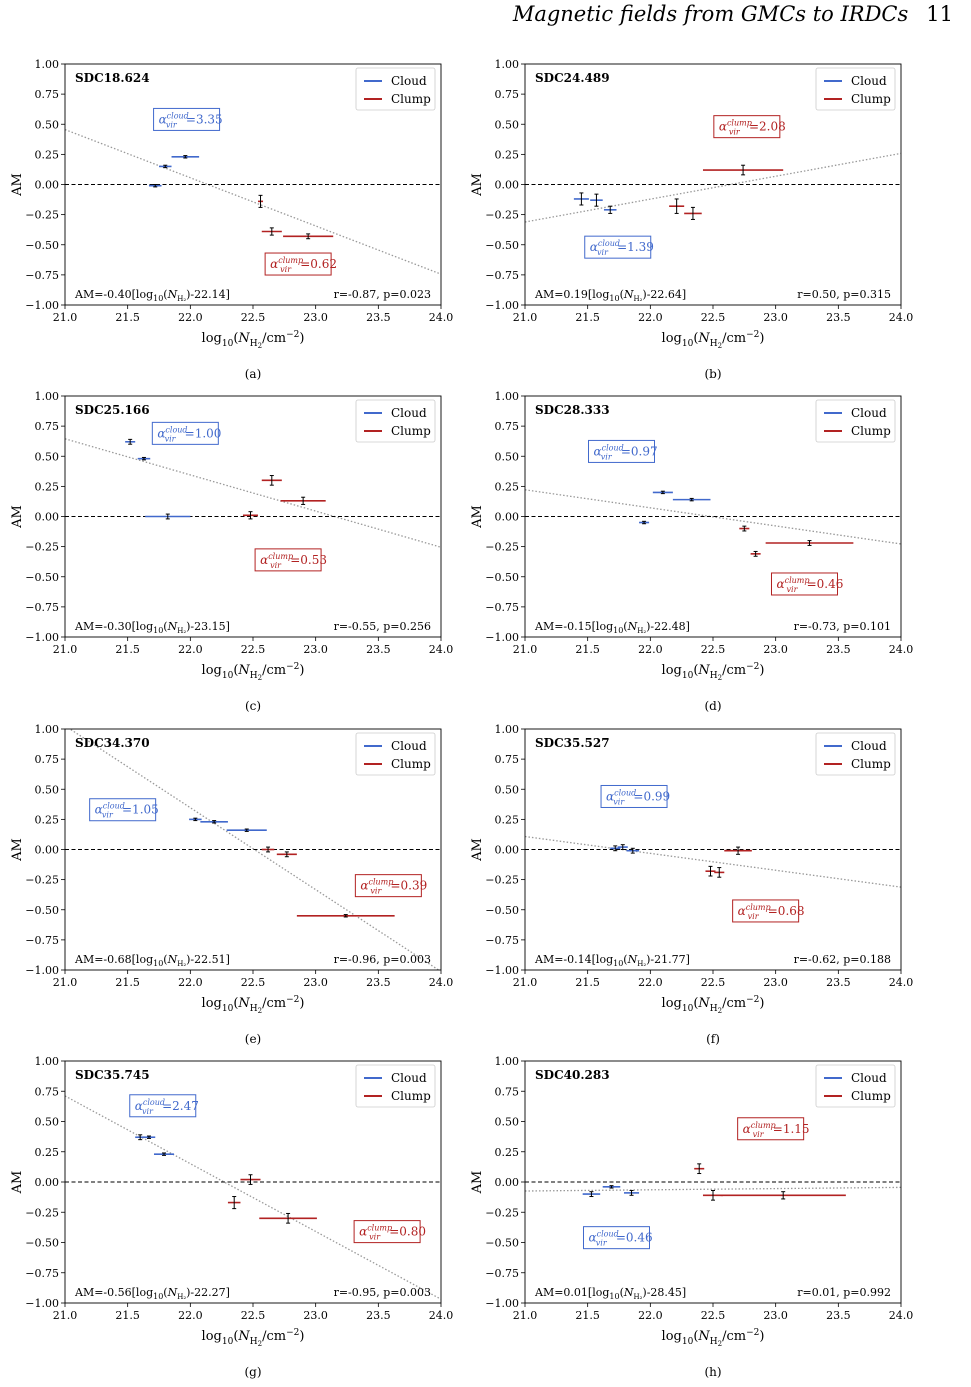  Describe the element at coordinates (152, 960) in the screenshot. I see `fit-equation: AM=-0.68[log10(NH₂)-22.51]` at that location.